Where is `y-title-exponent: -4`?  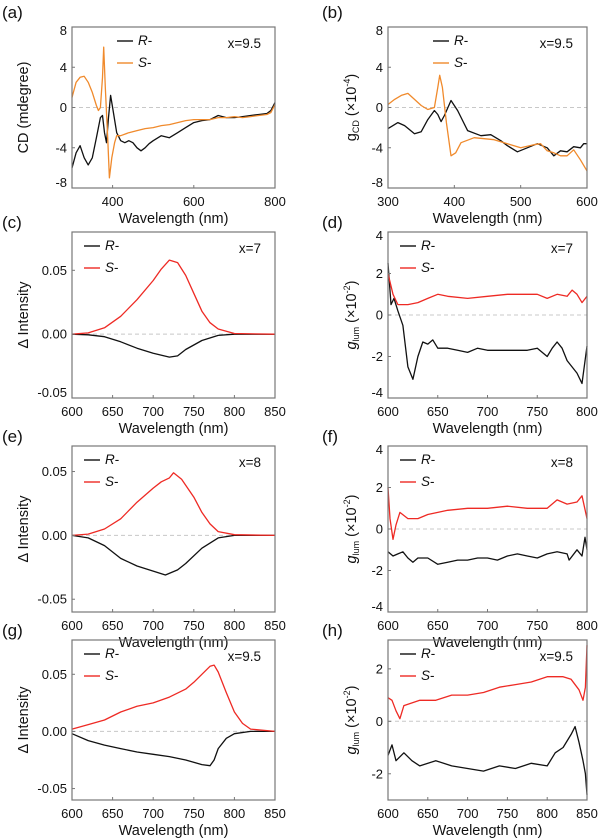
y-title-exponent: -4 is located at coordinates (347, 83).